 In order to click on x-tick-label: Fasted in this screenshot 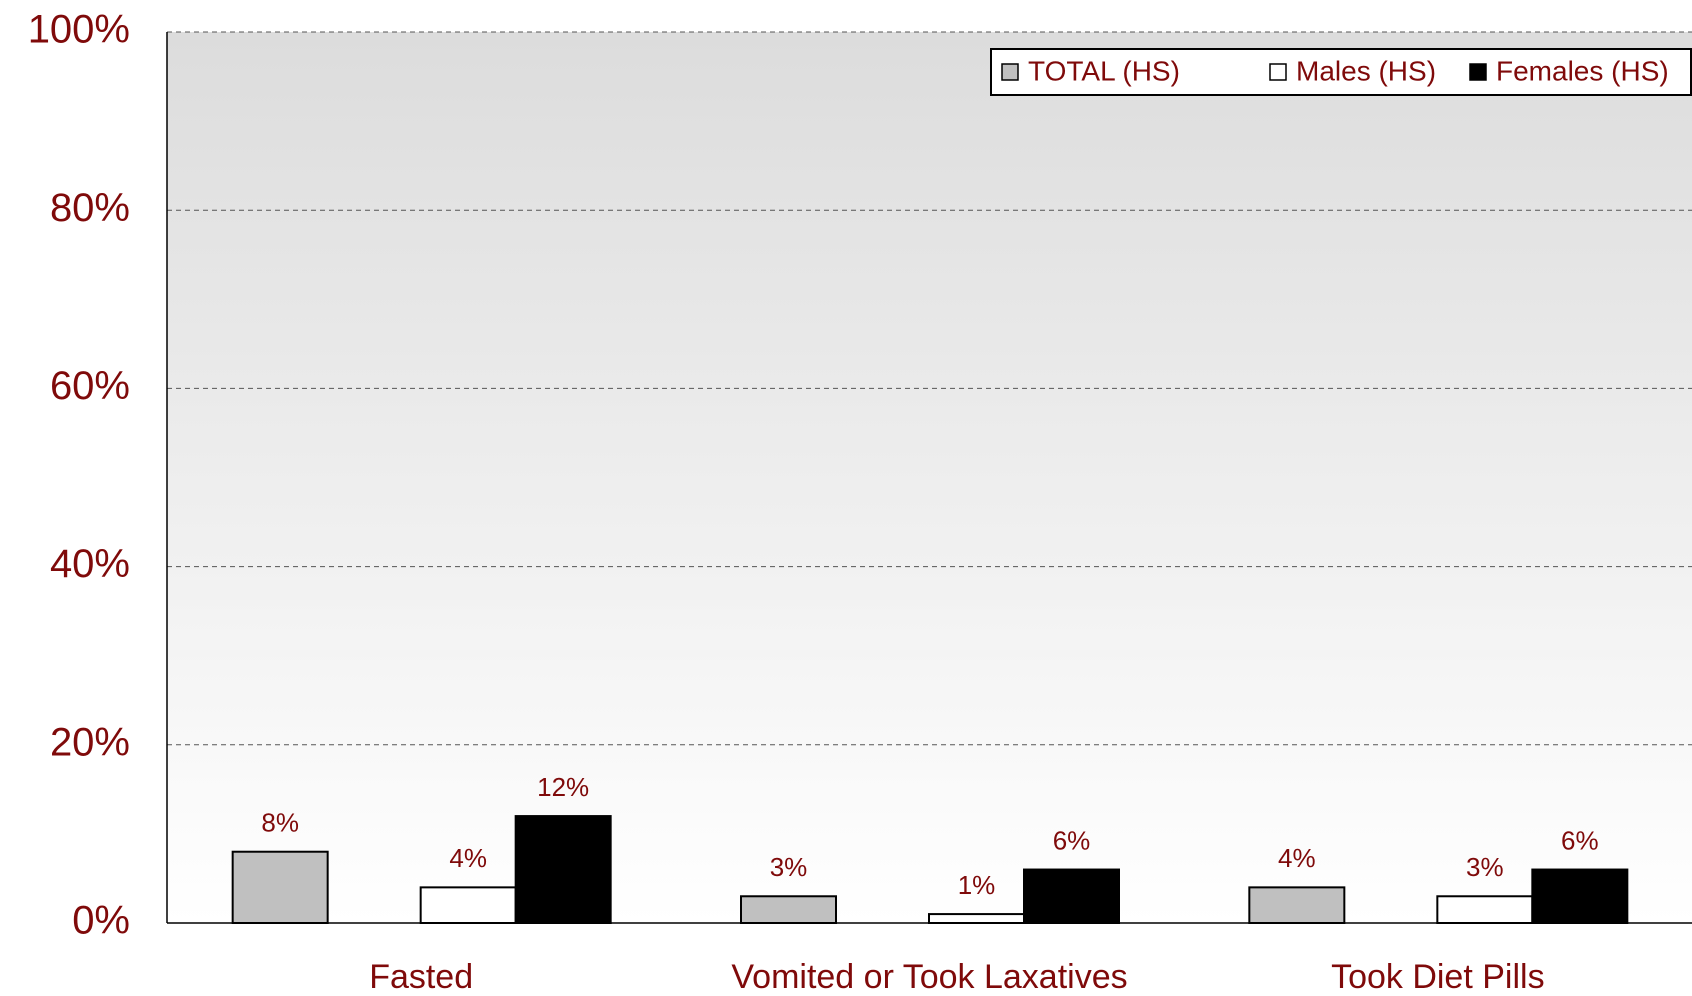, I will do `click(421, 977)`.